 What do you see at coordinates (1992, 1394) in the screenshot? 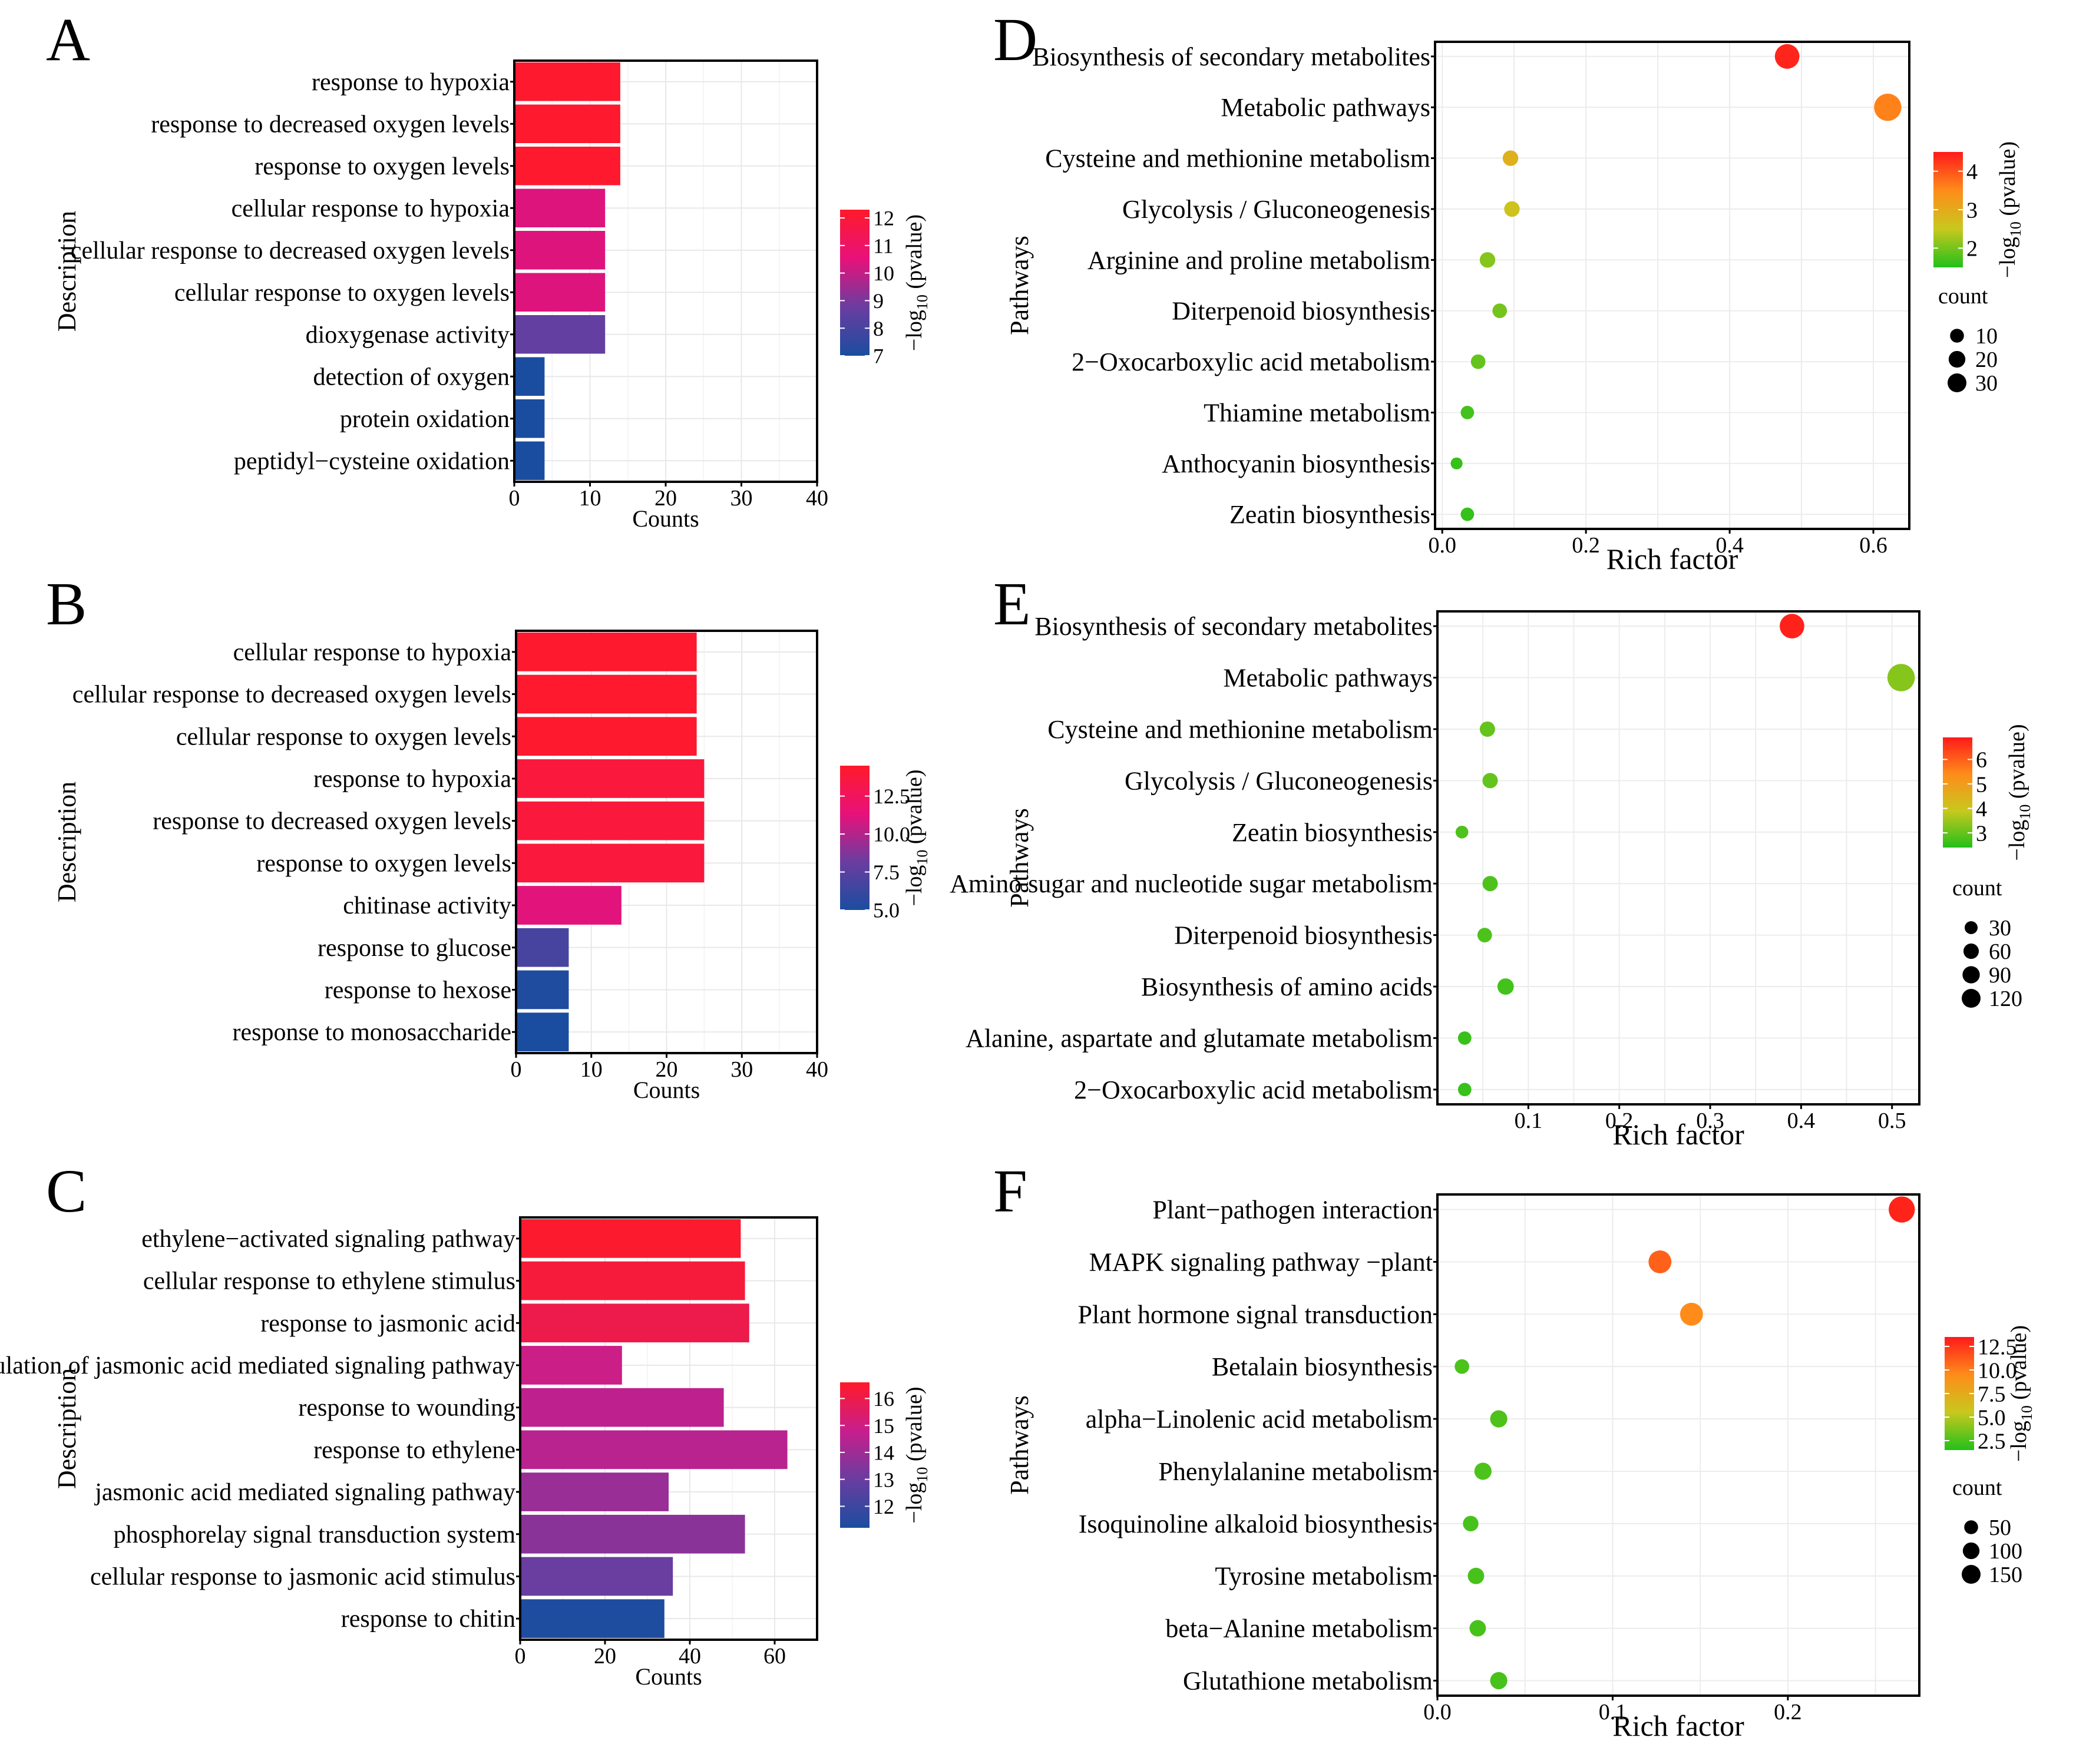
I see `colorbar-tick-label: 7.5` at bounding box center [1992, 1394].